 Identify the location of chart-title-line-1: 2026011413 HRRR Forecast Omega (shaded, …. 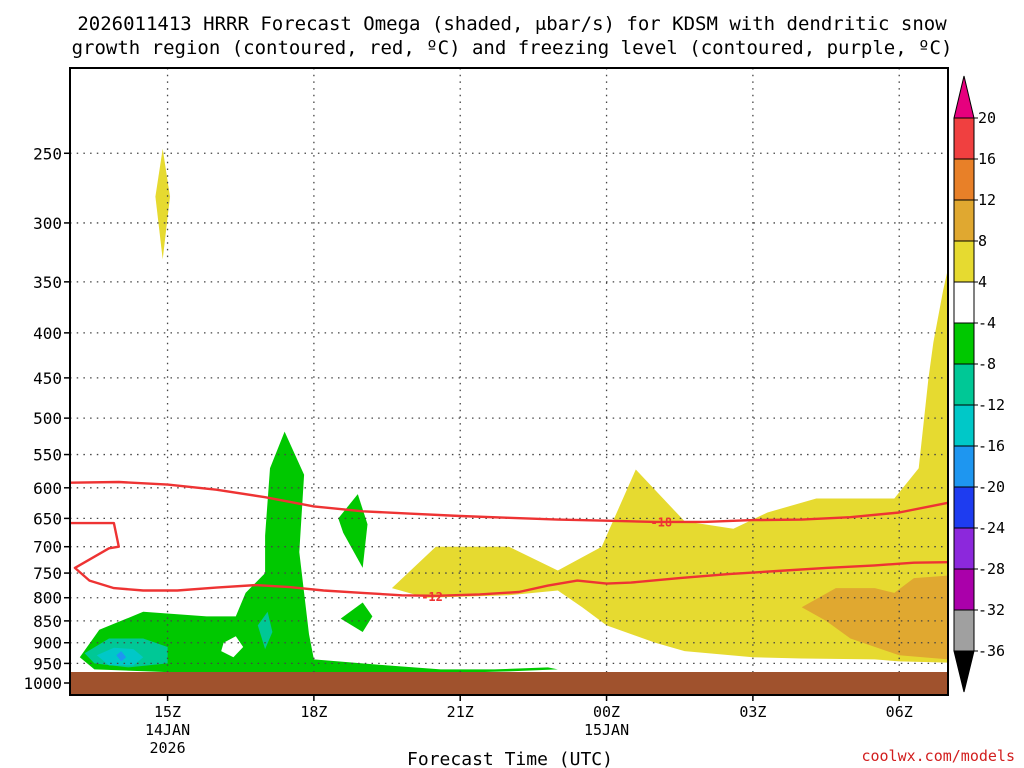
(512, 24).